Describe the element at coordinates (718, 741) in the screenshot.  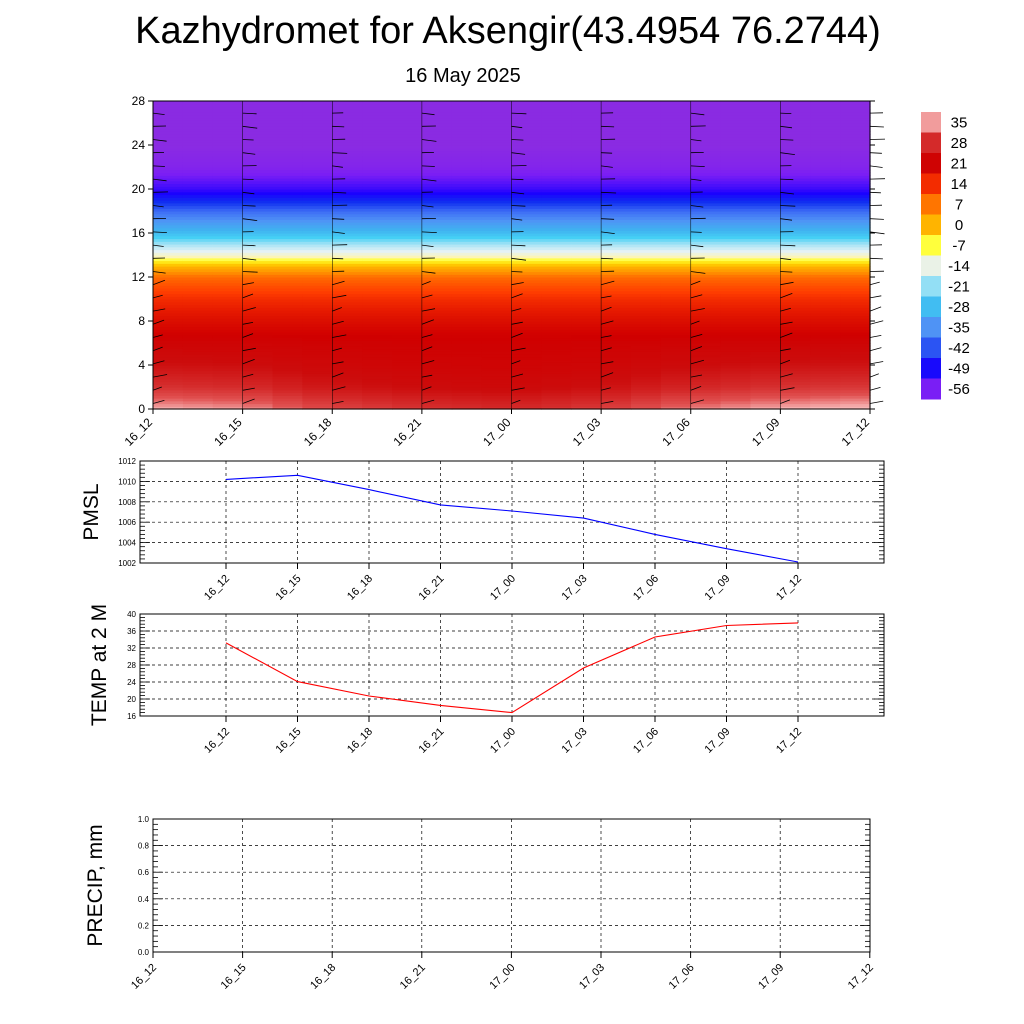
I see `x-tick-label: 17_09` at that location.